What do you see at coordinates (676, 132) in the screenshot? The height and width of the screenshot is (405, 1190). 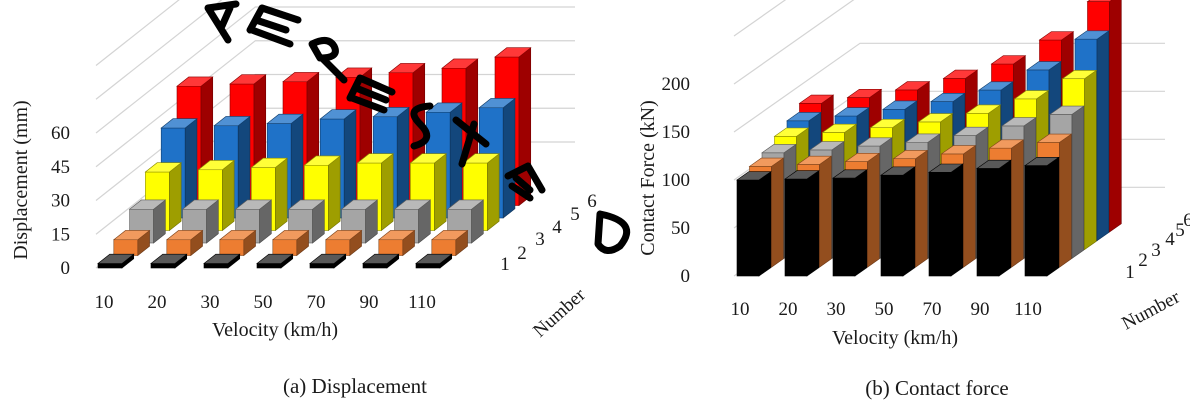 I see `y-tick-label: 150` at bounding box center [676, 132].